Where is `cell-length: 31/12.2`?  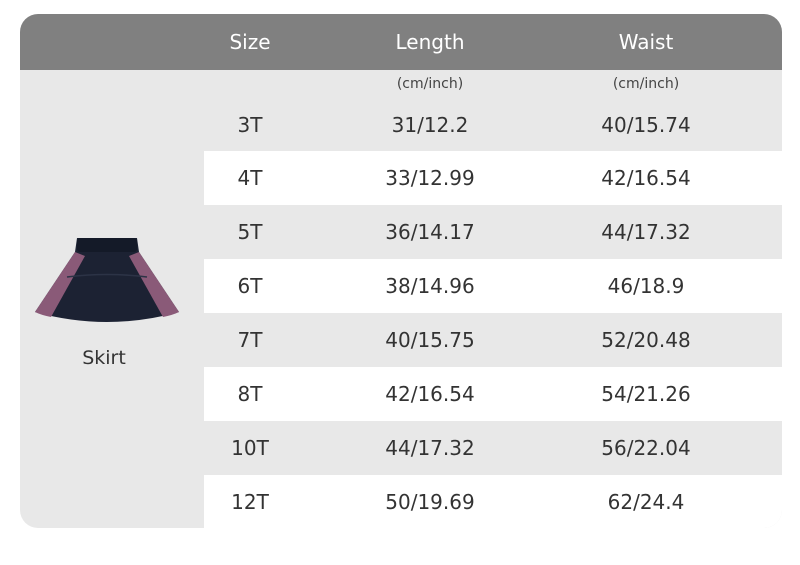
cell-length: 31/12.2 is located at coordinates (430, 125).